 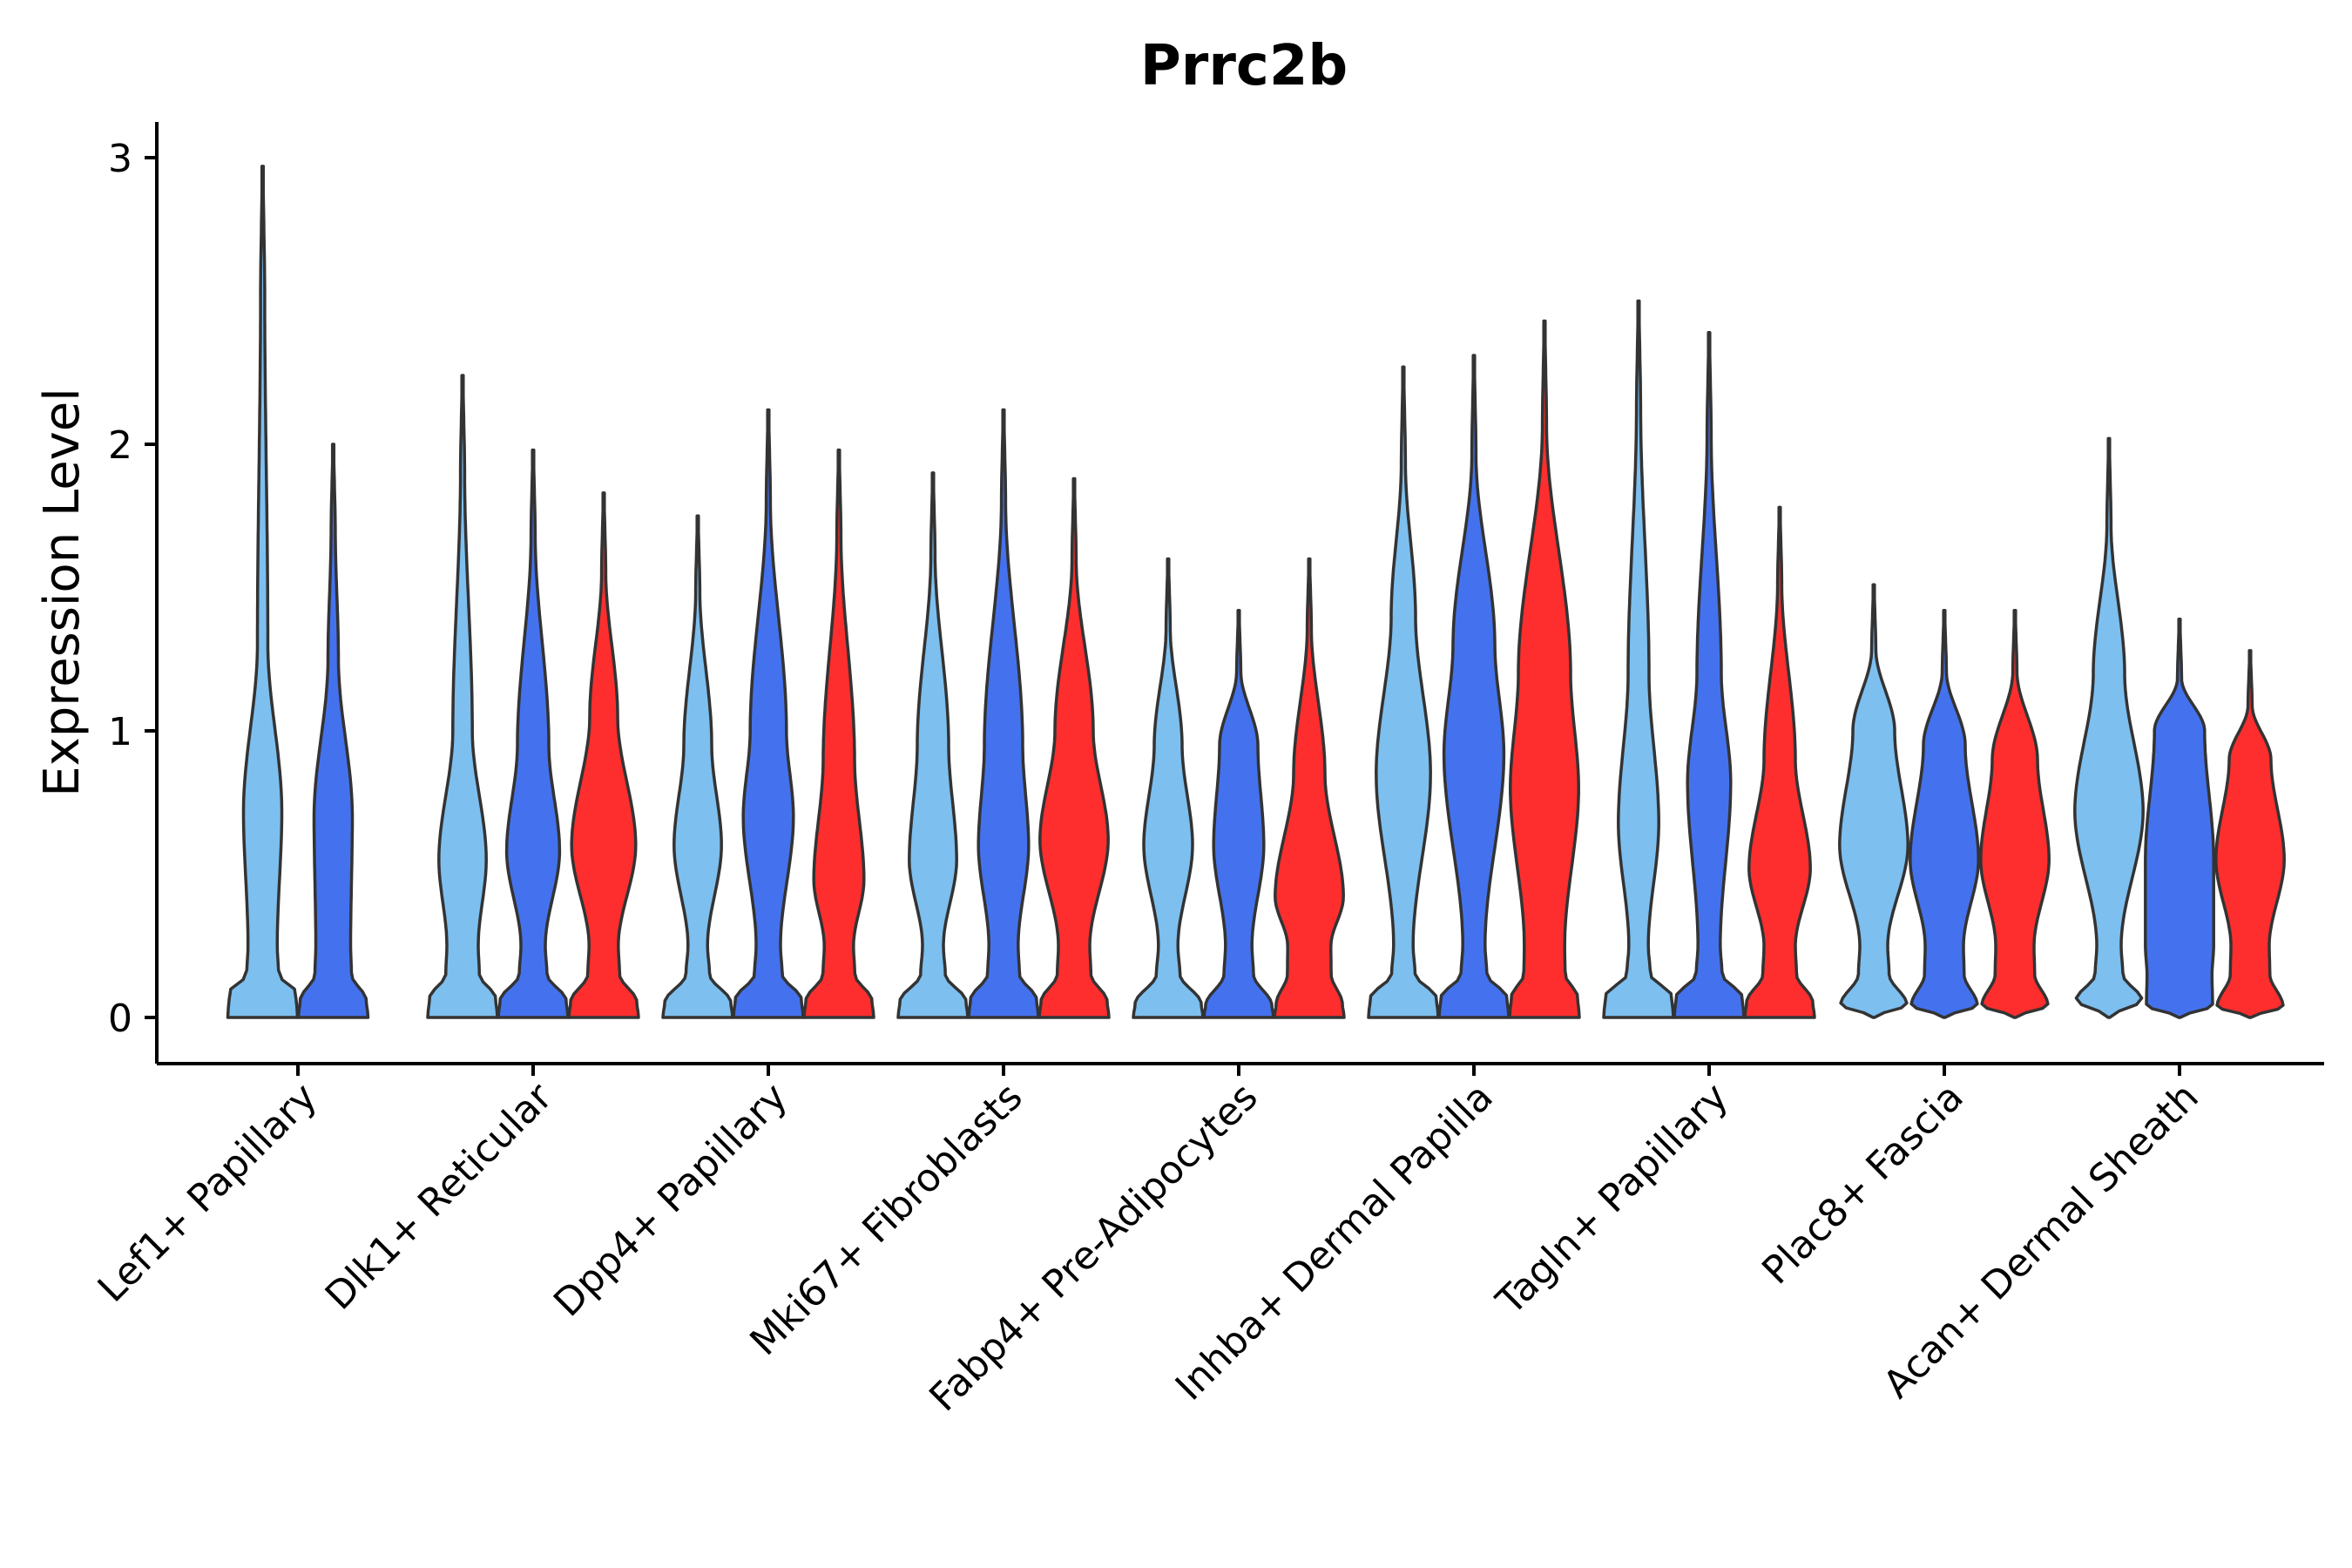 I want to click on y-tick-label: 2, so click(x=120, y=445).